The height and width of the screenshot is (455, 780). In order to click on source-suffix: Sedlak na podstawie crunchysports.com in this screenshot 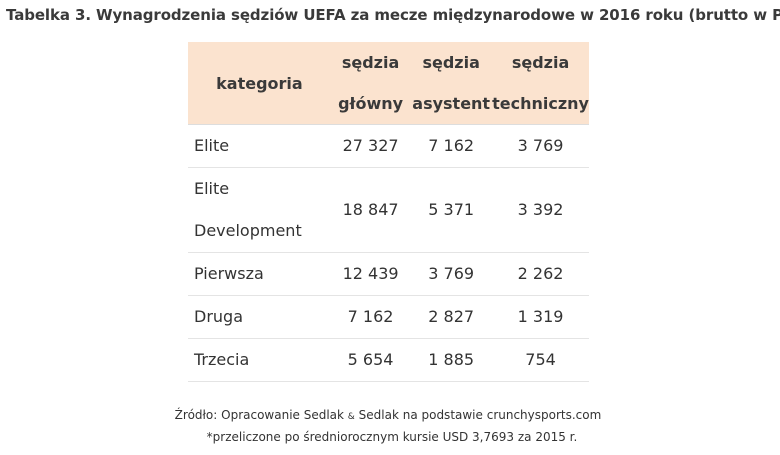, I will do `click(478, 415)`.